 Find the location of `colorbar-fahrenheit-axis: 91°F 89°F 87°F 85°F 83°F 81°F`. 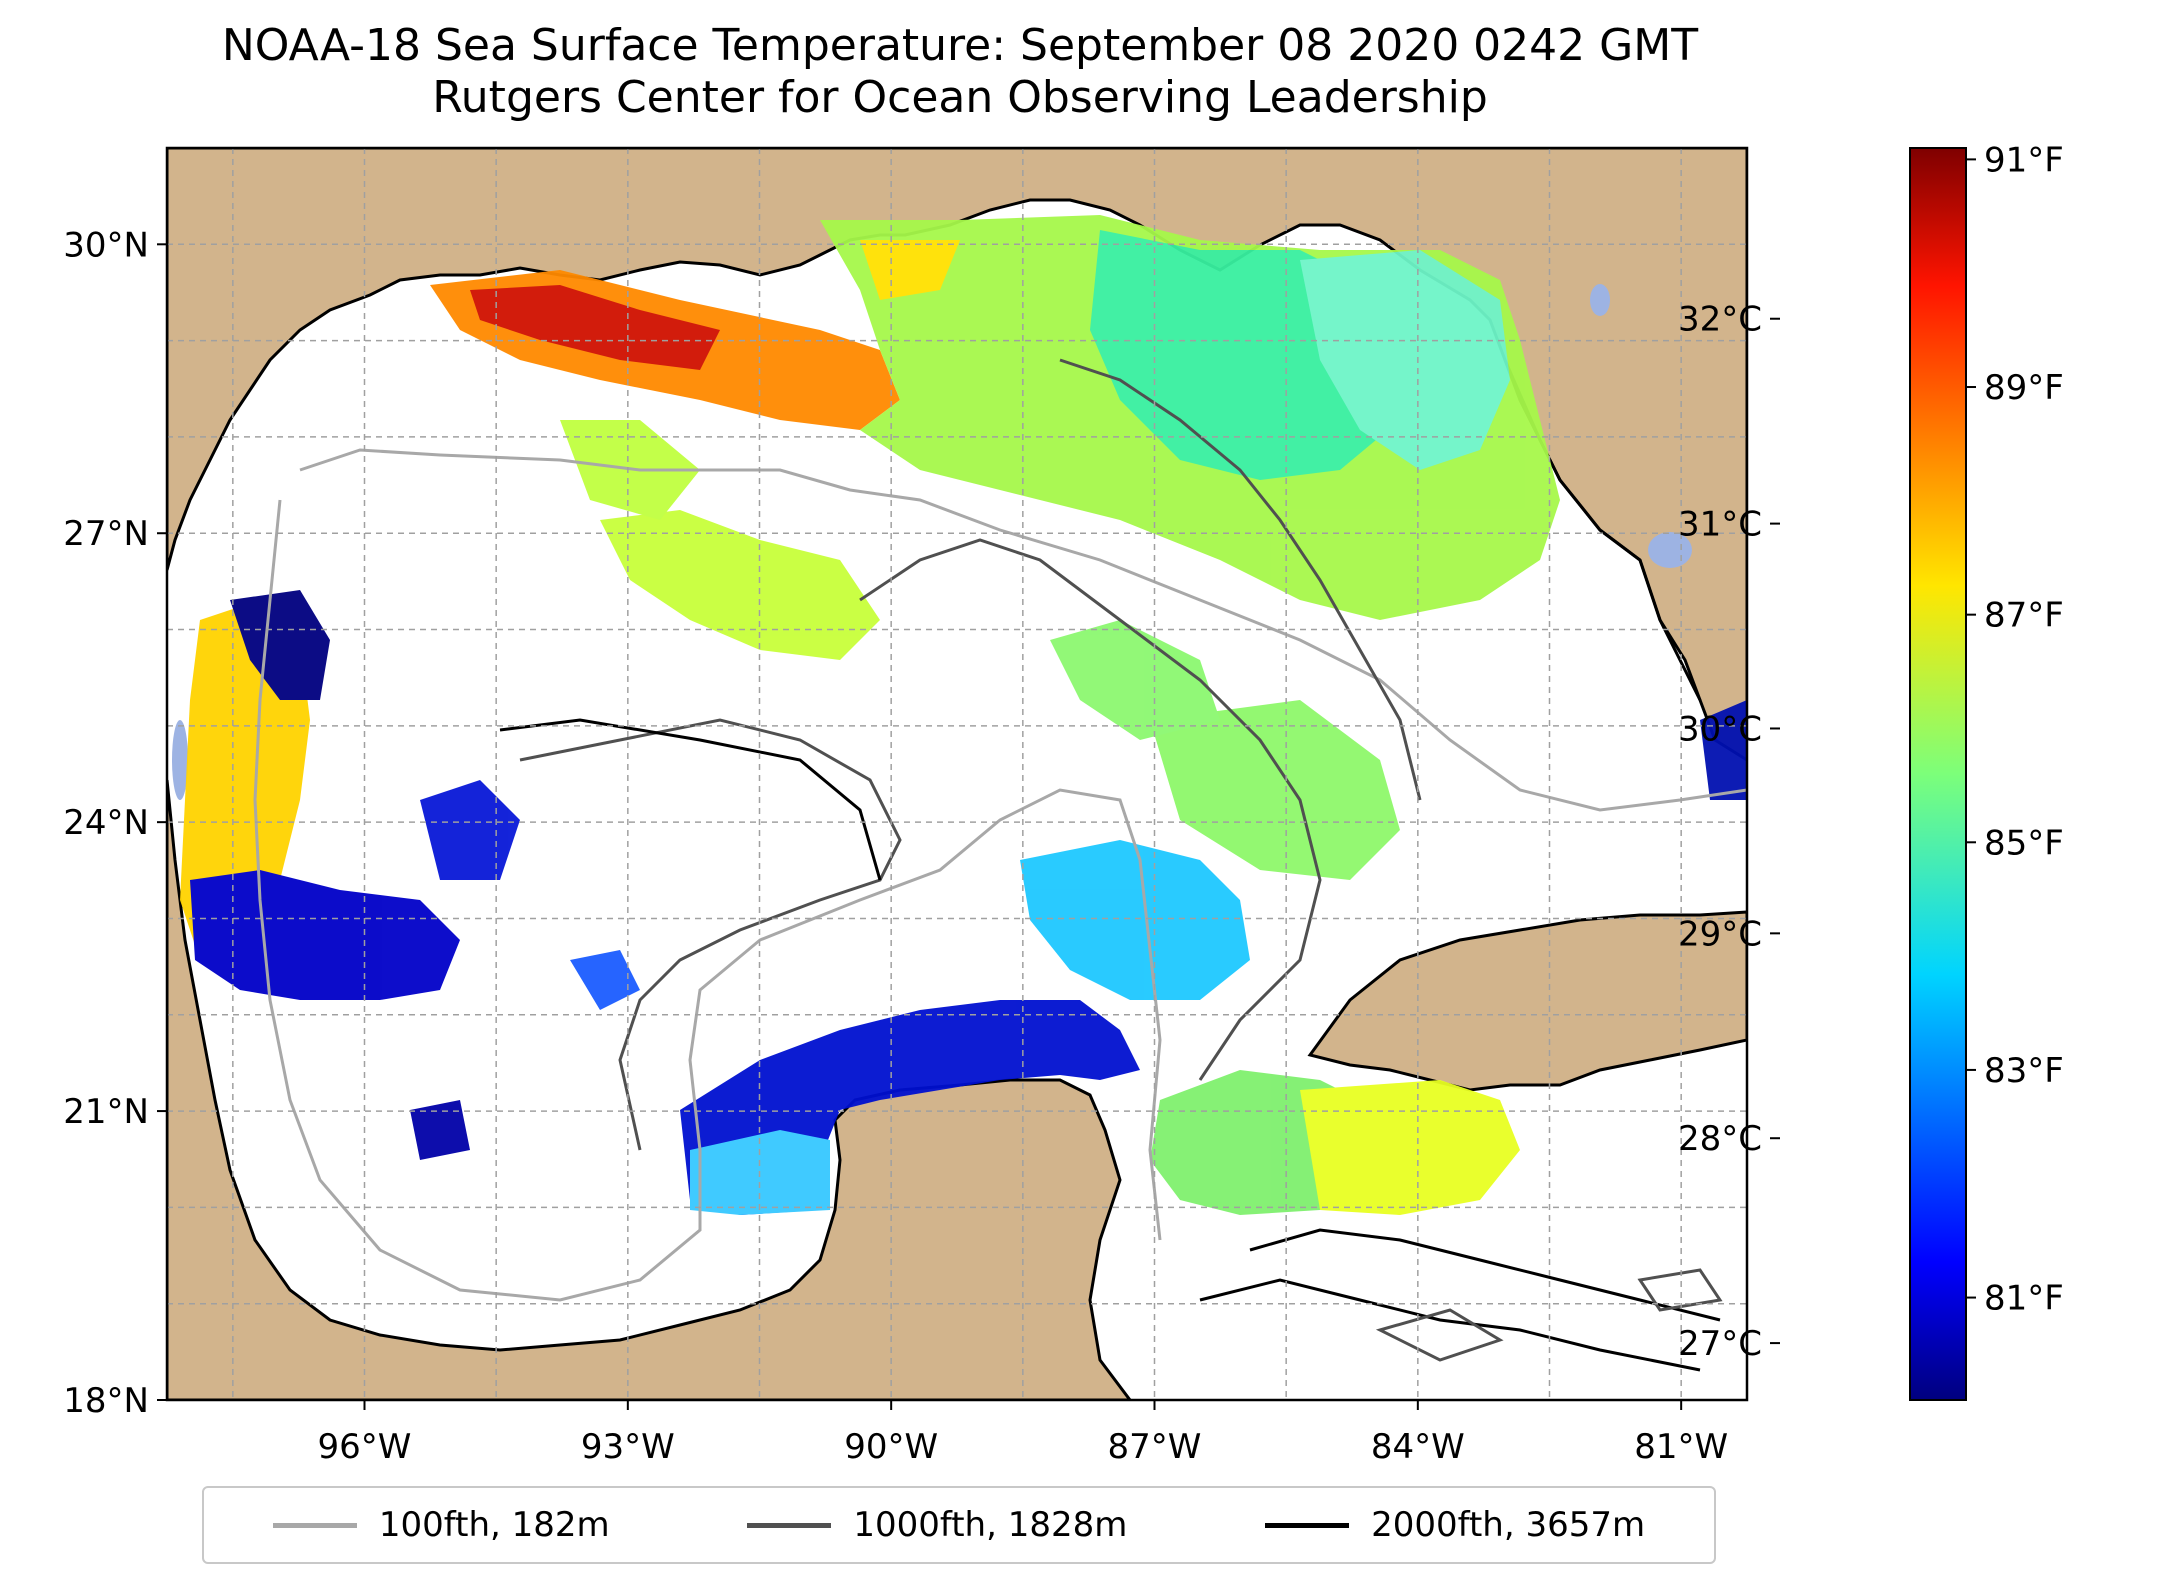

colorbar-fahrenheit-axis: 91°F 89°F 87°F 85°F 83°F 81°F is located at coordinates (2015, 729).